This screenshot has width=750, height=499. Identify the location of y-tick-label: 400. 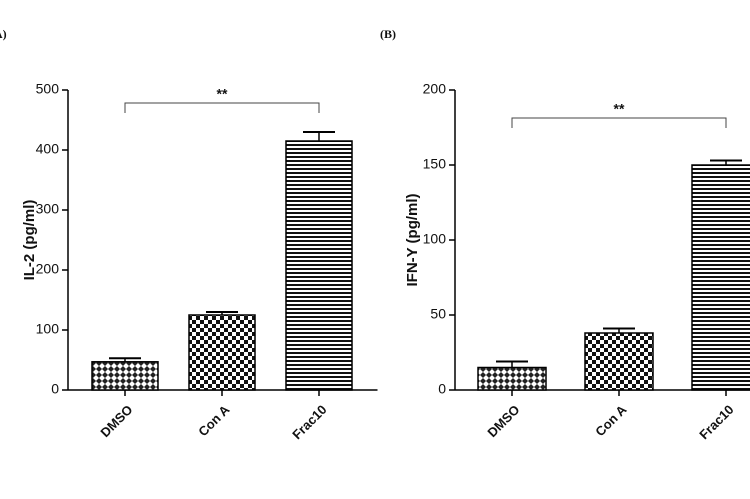
(48, 149).